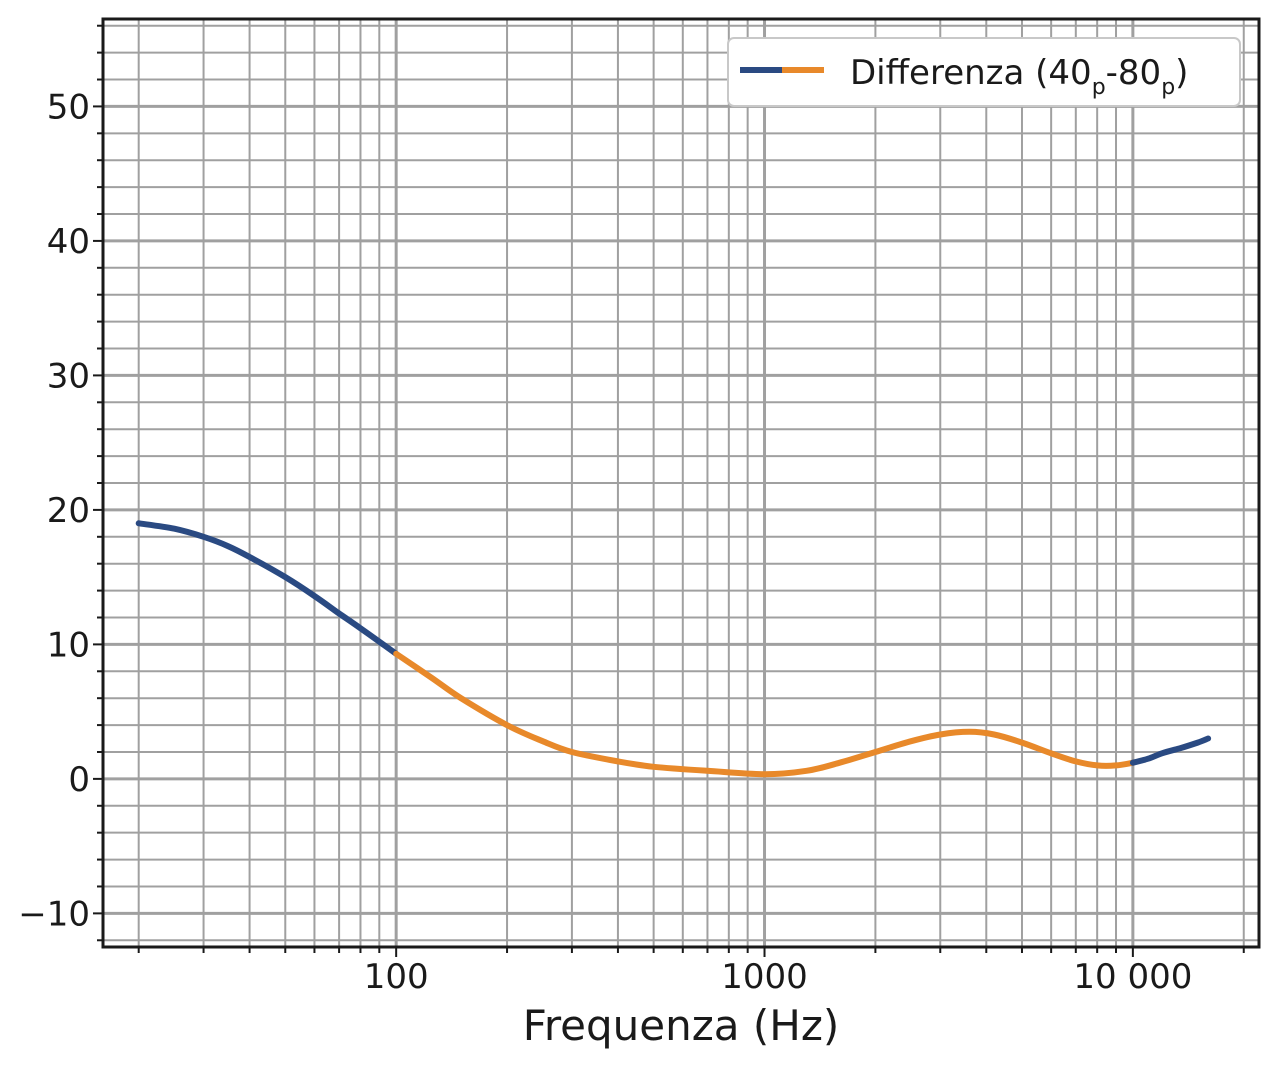  What do you see at coordinates (681, 1025) in the screenshot?
I see `x-axis-title: Frequenza (Hz)` at bounding box center [681, 1025].